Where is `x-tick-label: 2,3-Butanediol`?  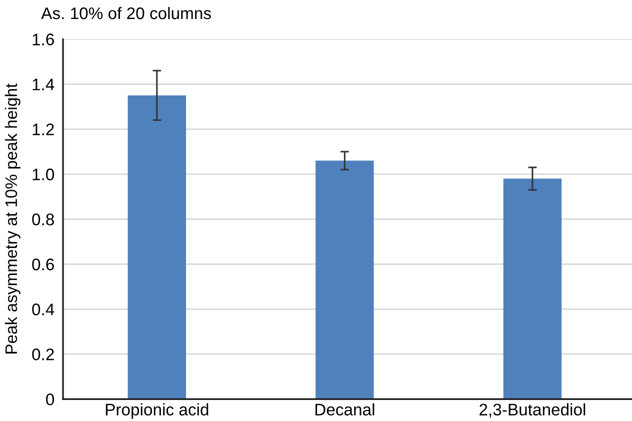 x-tick-label: 2,3-Butanediol is located at coordinates (533, 410).